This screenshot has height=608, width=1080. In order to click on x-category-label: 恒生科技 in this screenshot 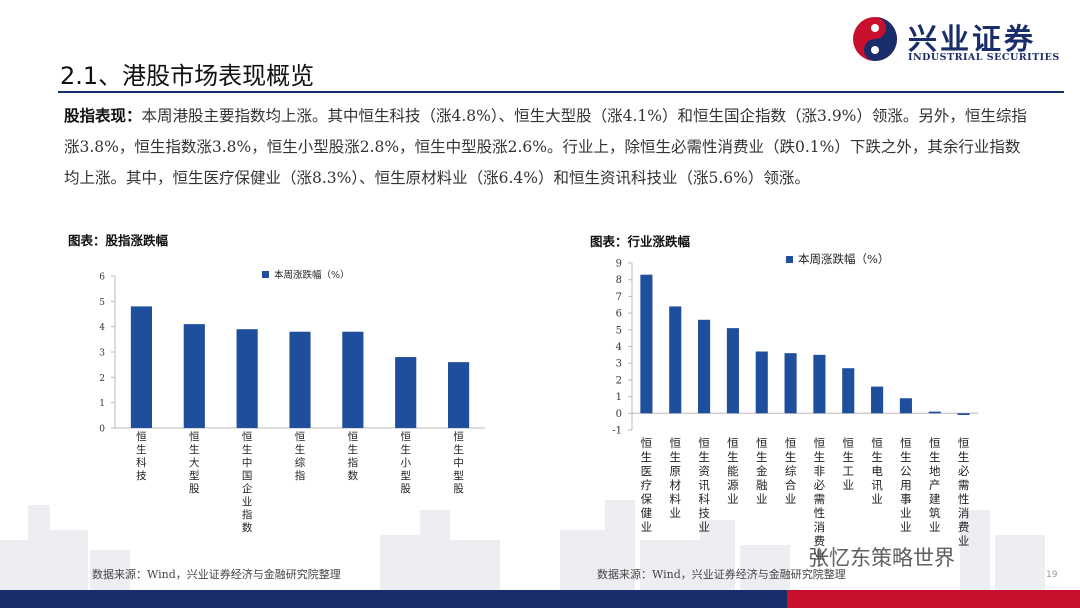, I will do `click(141, 456)`.